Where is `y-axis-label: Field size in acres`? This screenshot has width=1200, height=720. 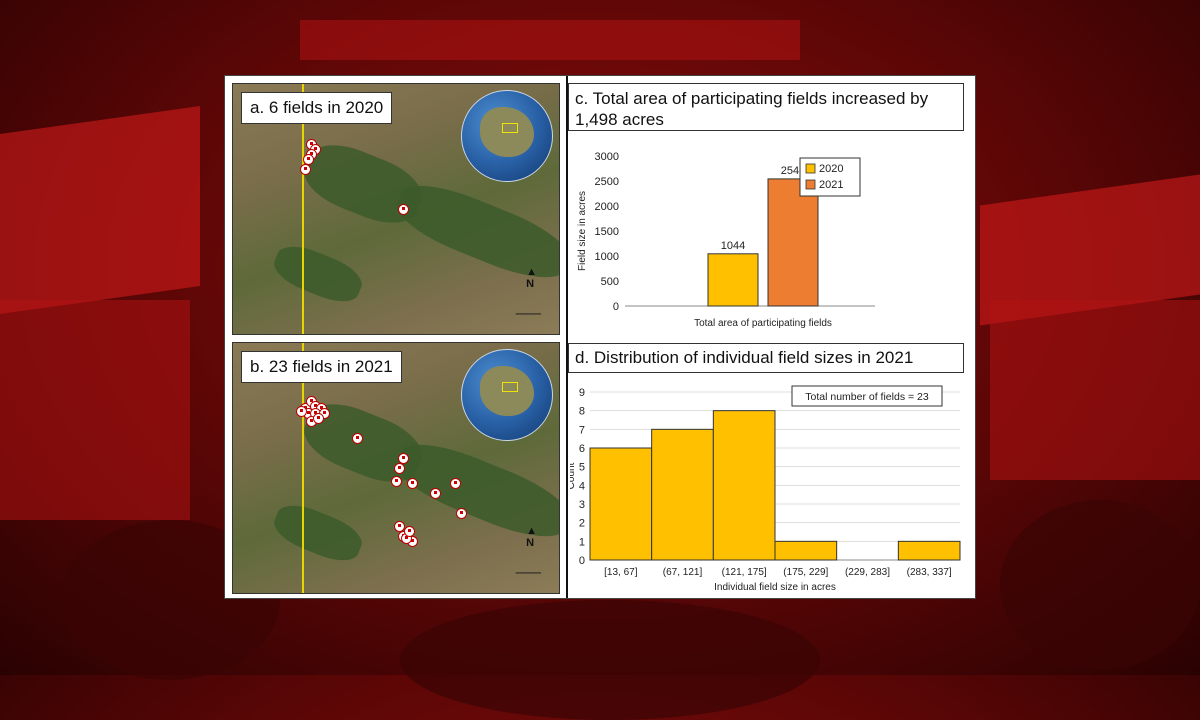 y-axis-label: Field size in acres is located at coordinates (582, 231).